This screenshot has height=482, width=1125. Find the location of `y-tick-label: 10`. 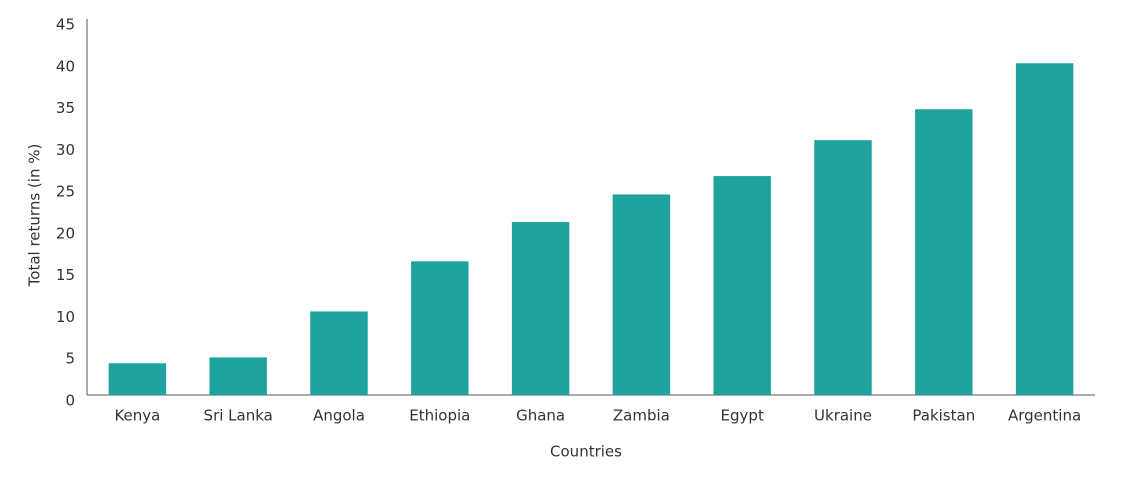

y-tick-label: 10 is located at coordinates (65, 317).